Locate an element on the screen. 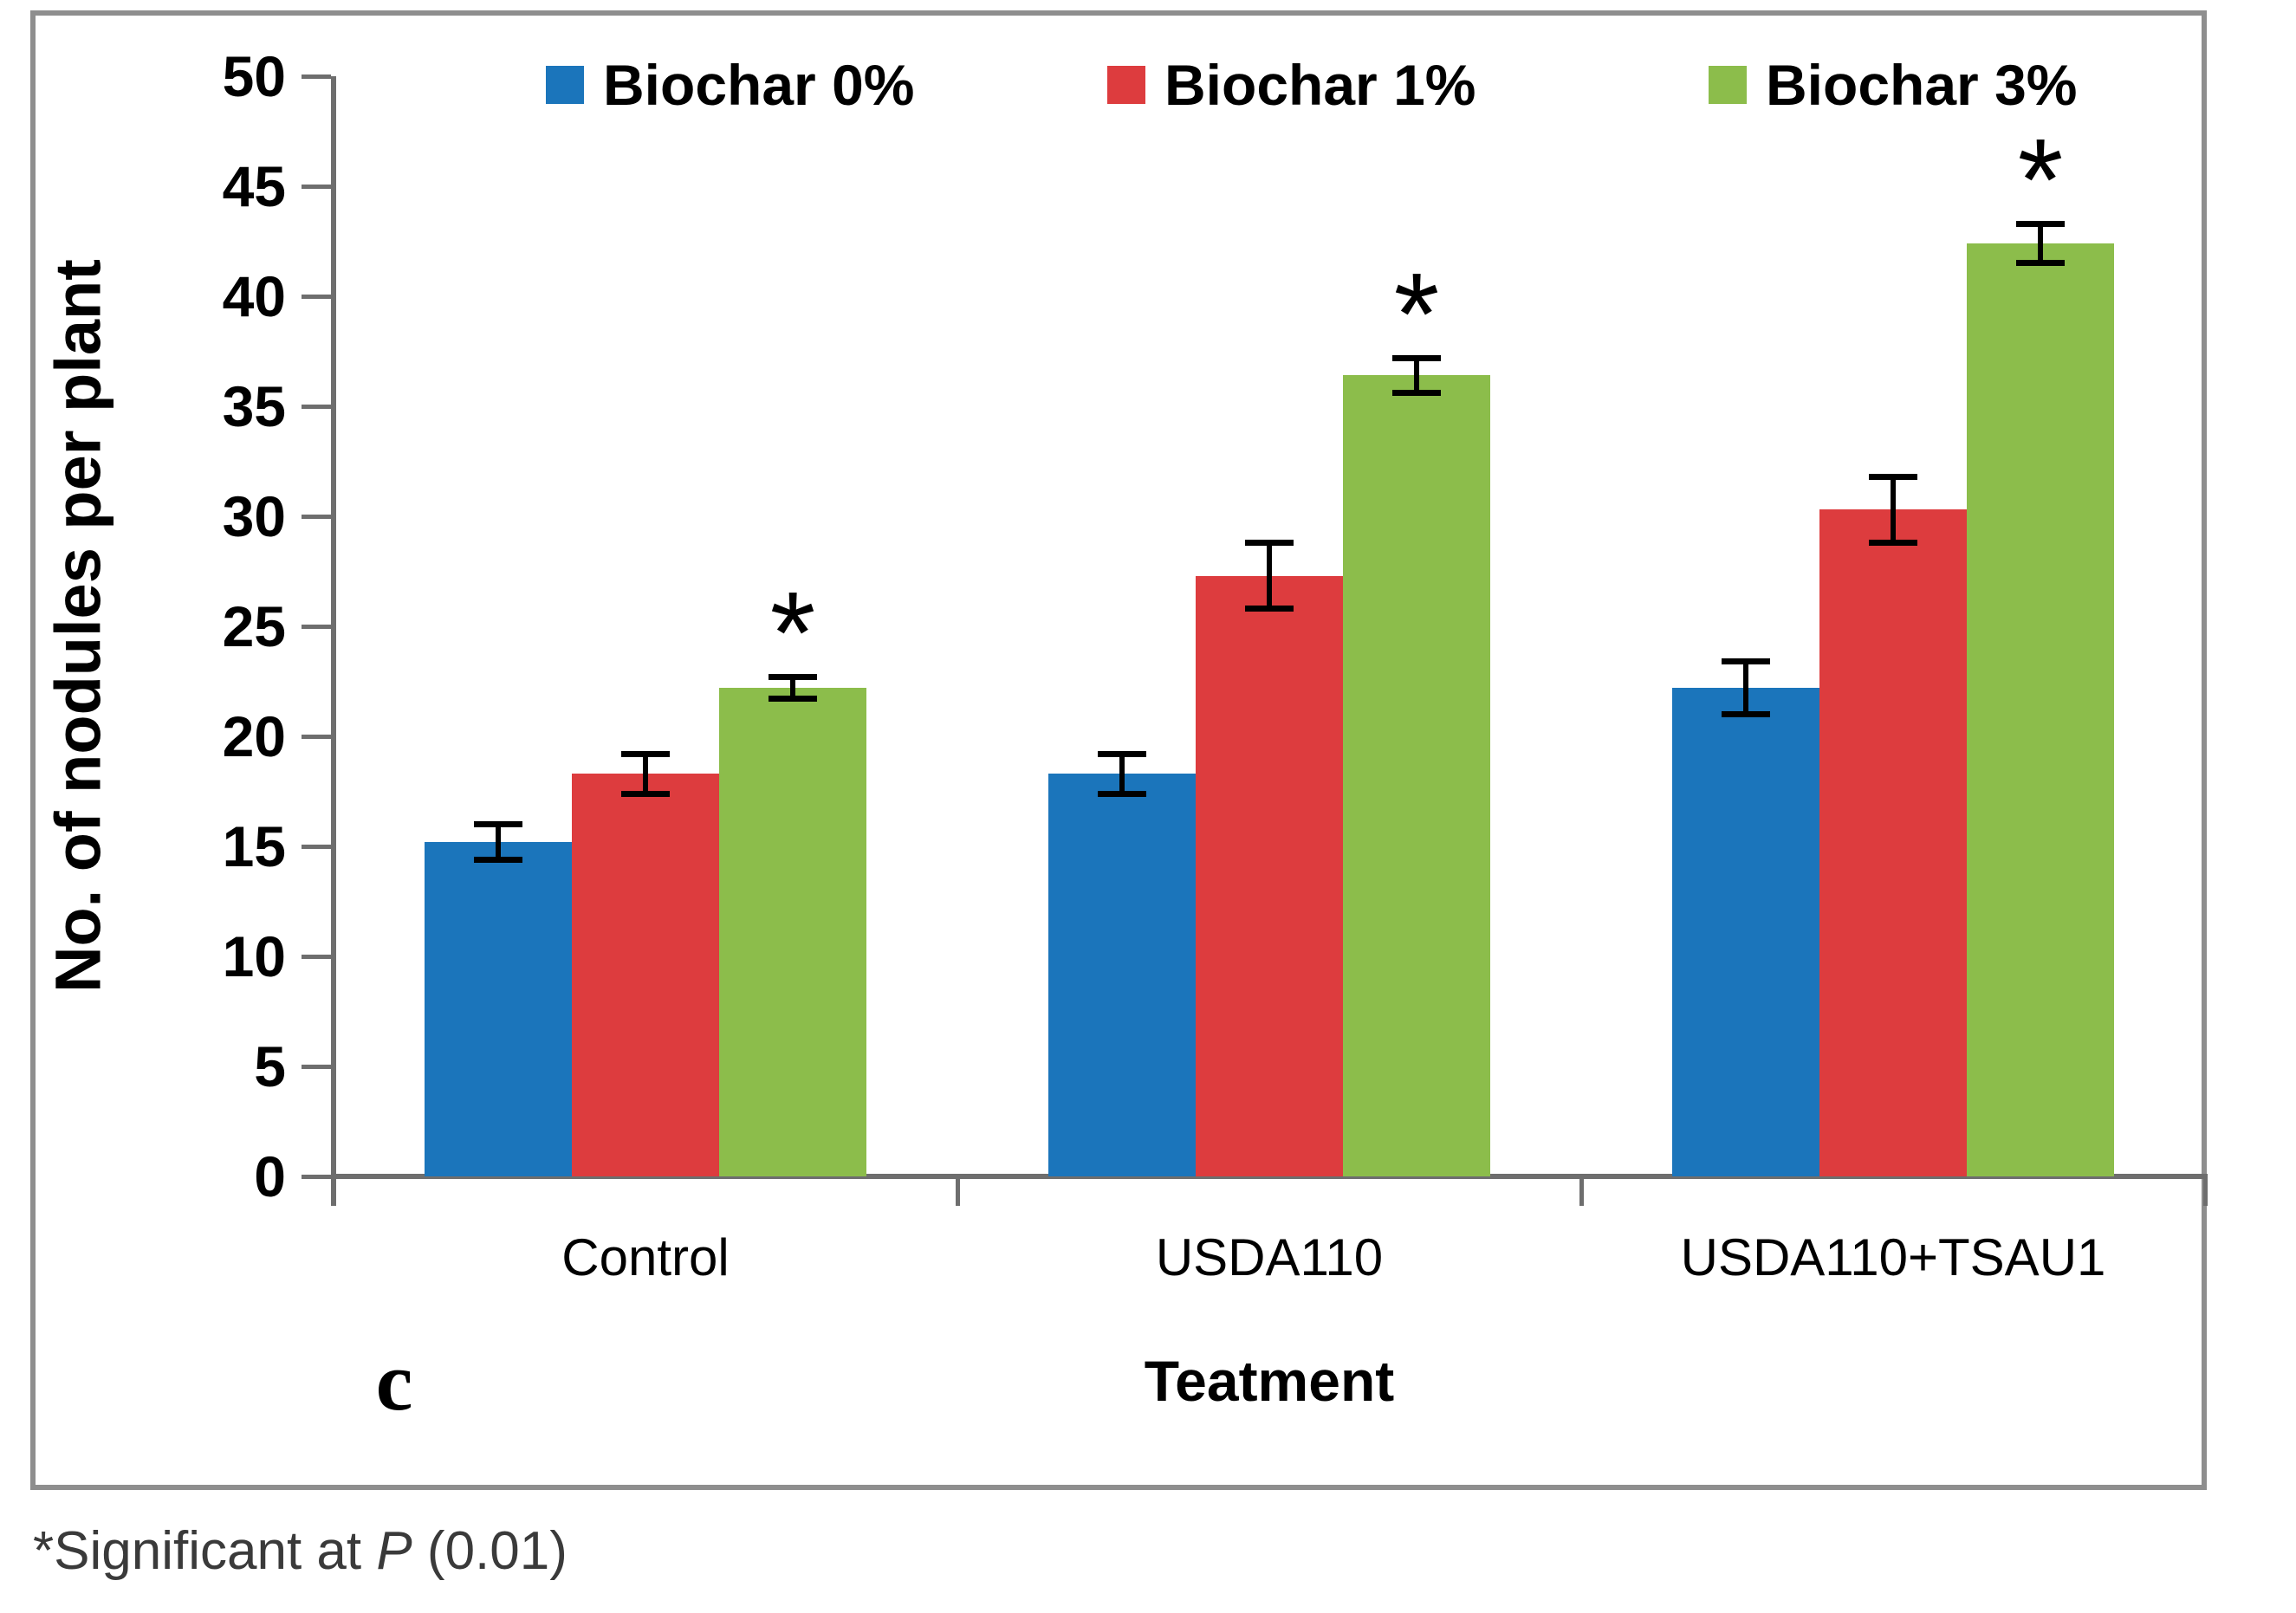 The width and height of the screenshot is (2296, 1613). bar-usda110-tsau1-biochar-3: * is located at coordinates (2041, 648).